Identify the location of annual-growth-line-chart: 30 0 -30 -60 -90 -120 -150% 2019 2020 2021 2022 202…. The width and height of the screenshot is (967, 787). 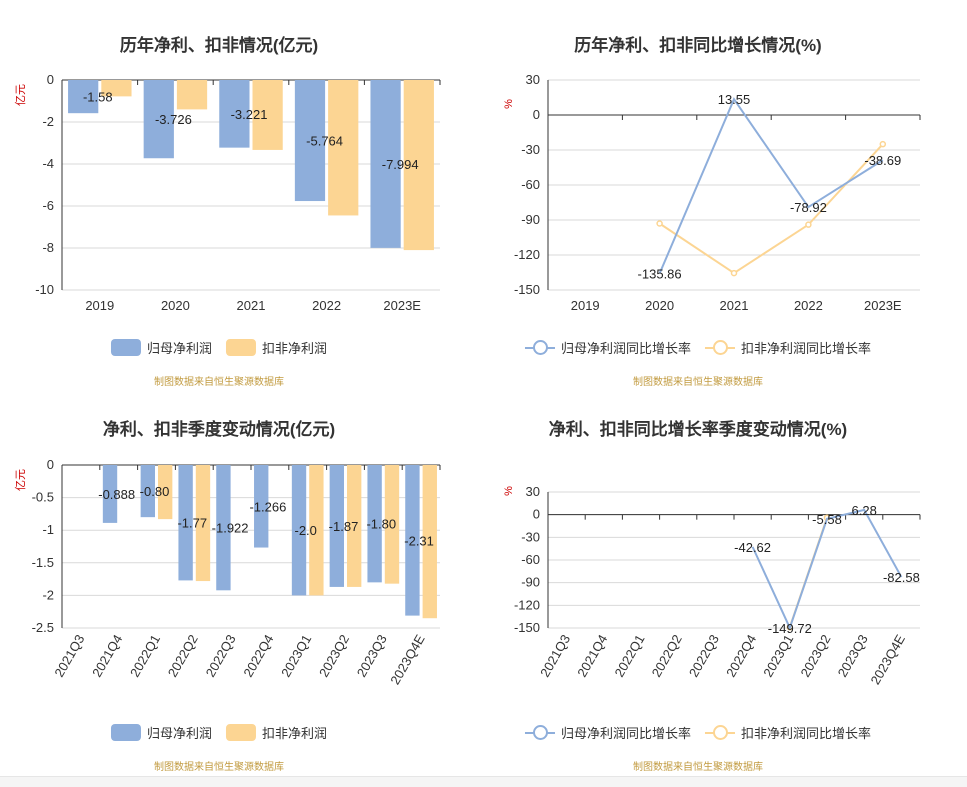
(712, 192).